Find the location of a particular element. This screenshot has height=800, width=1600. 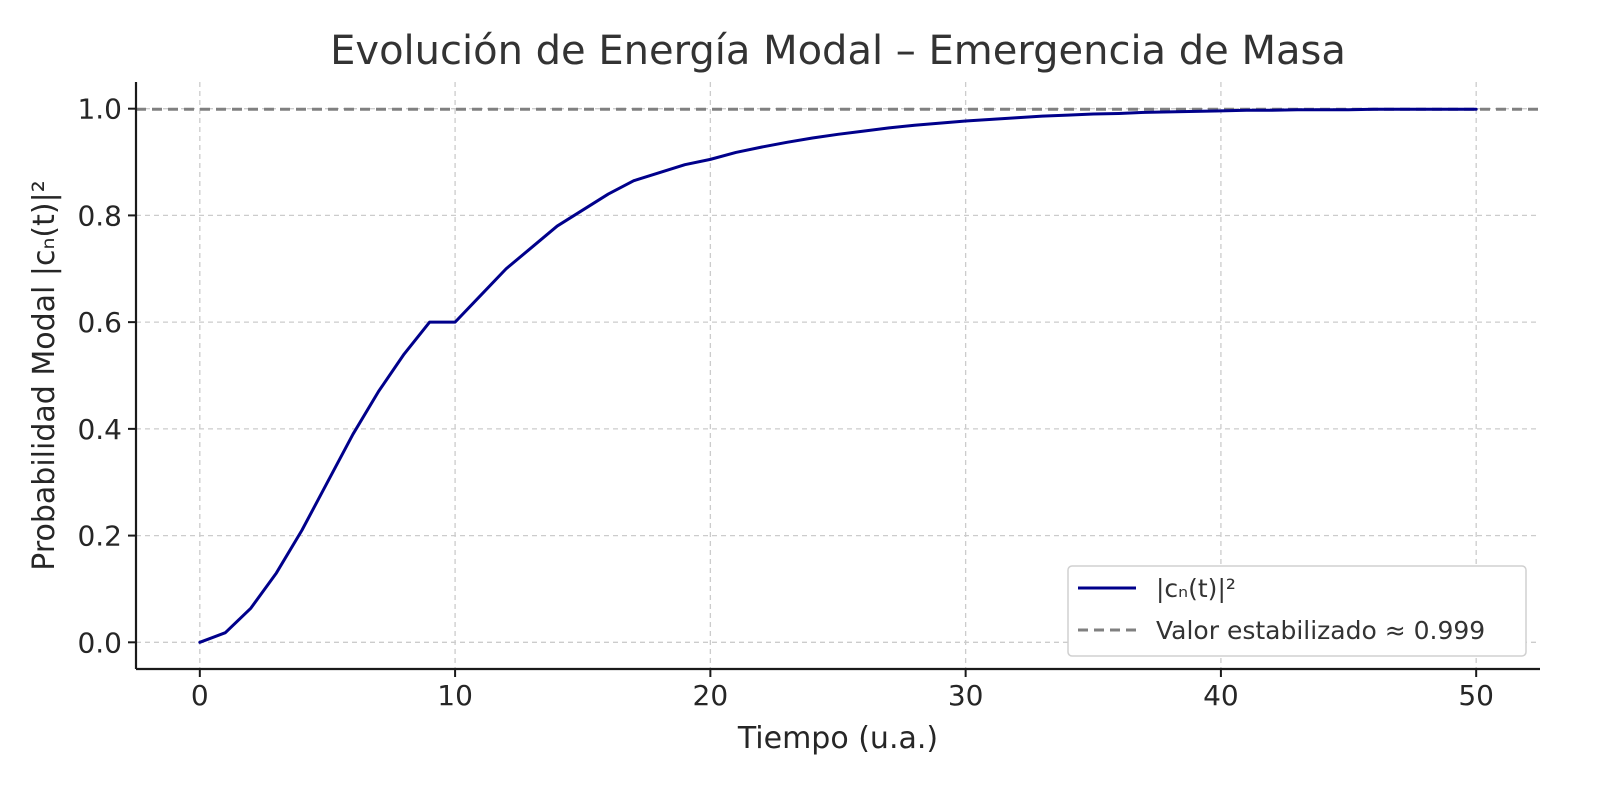

x-tick-label: 40 is located at coordinates (1221, 695).